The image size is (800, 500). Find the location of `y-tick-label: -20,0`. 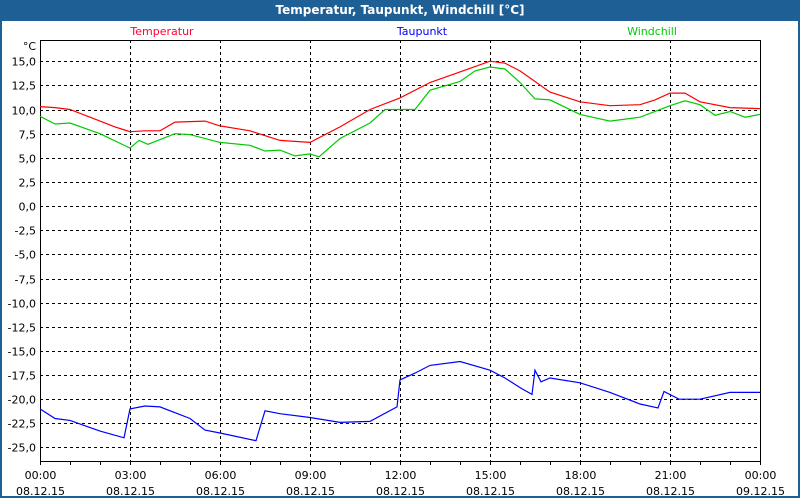

y-tick-label: -20,0 is located at coordinates (22, 400).